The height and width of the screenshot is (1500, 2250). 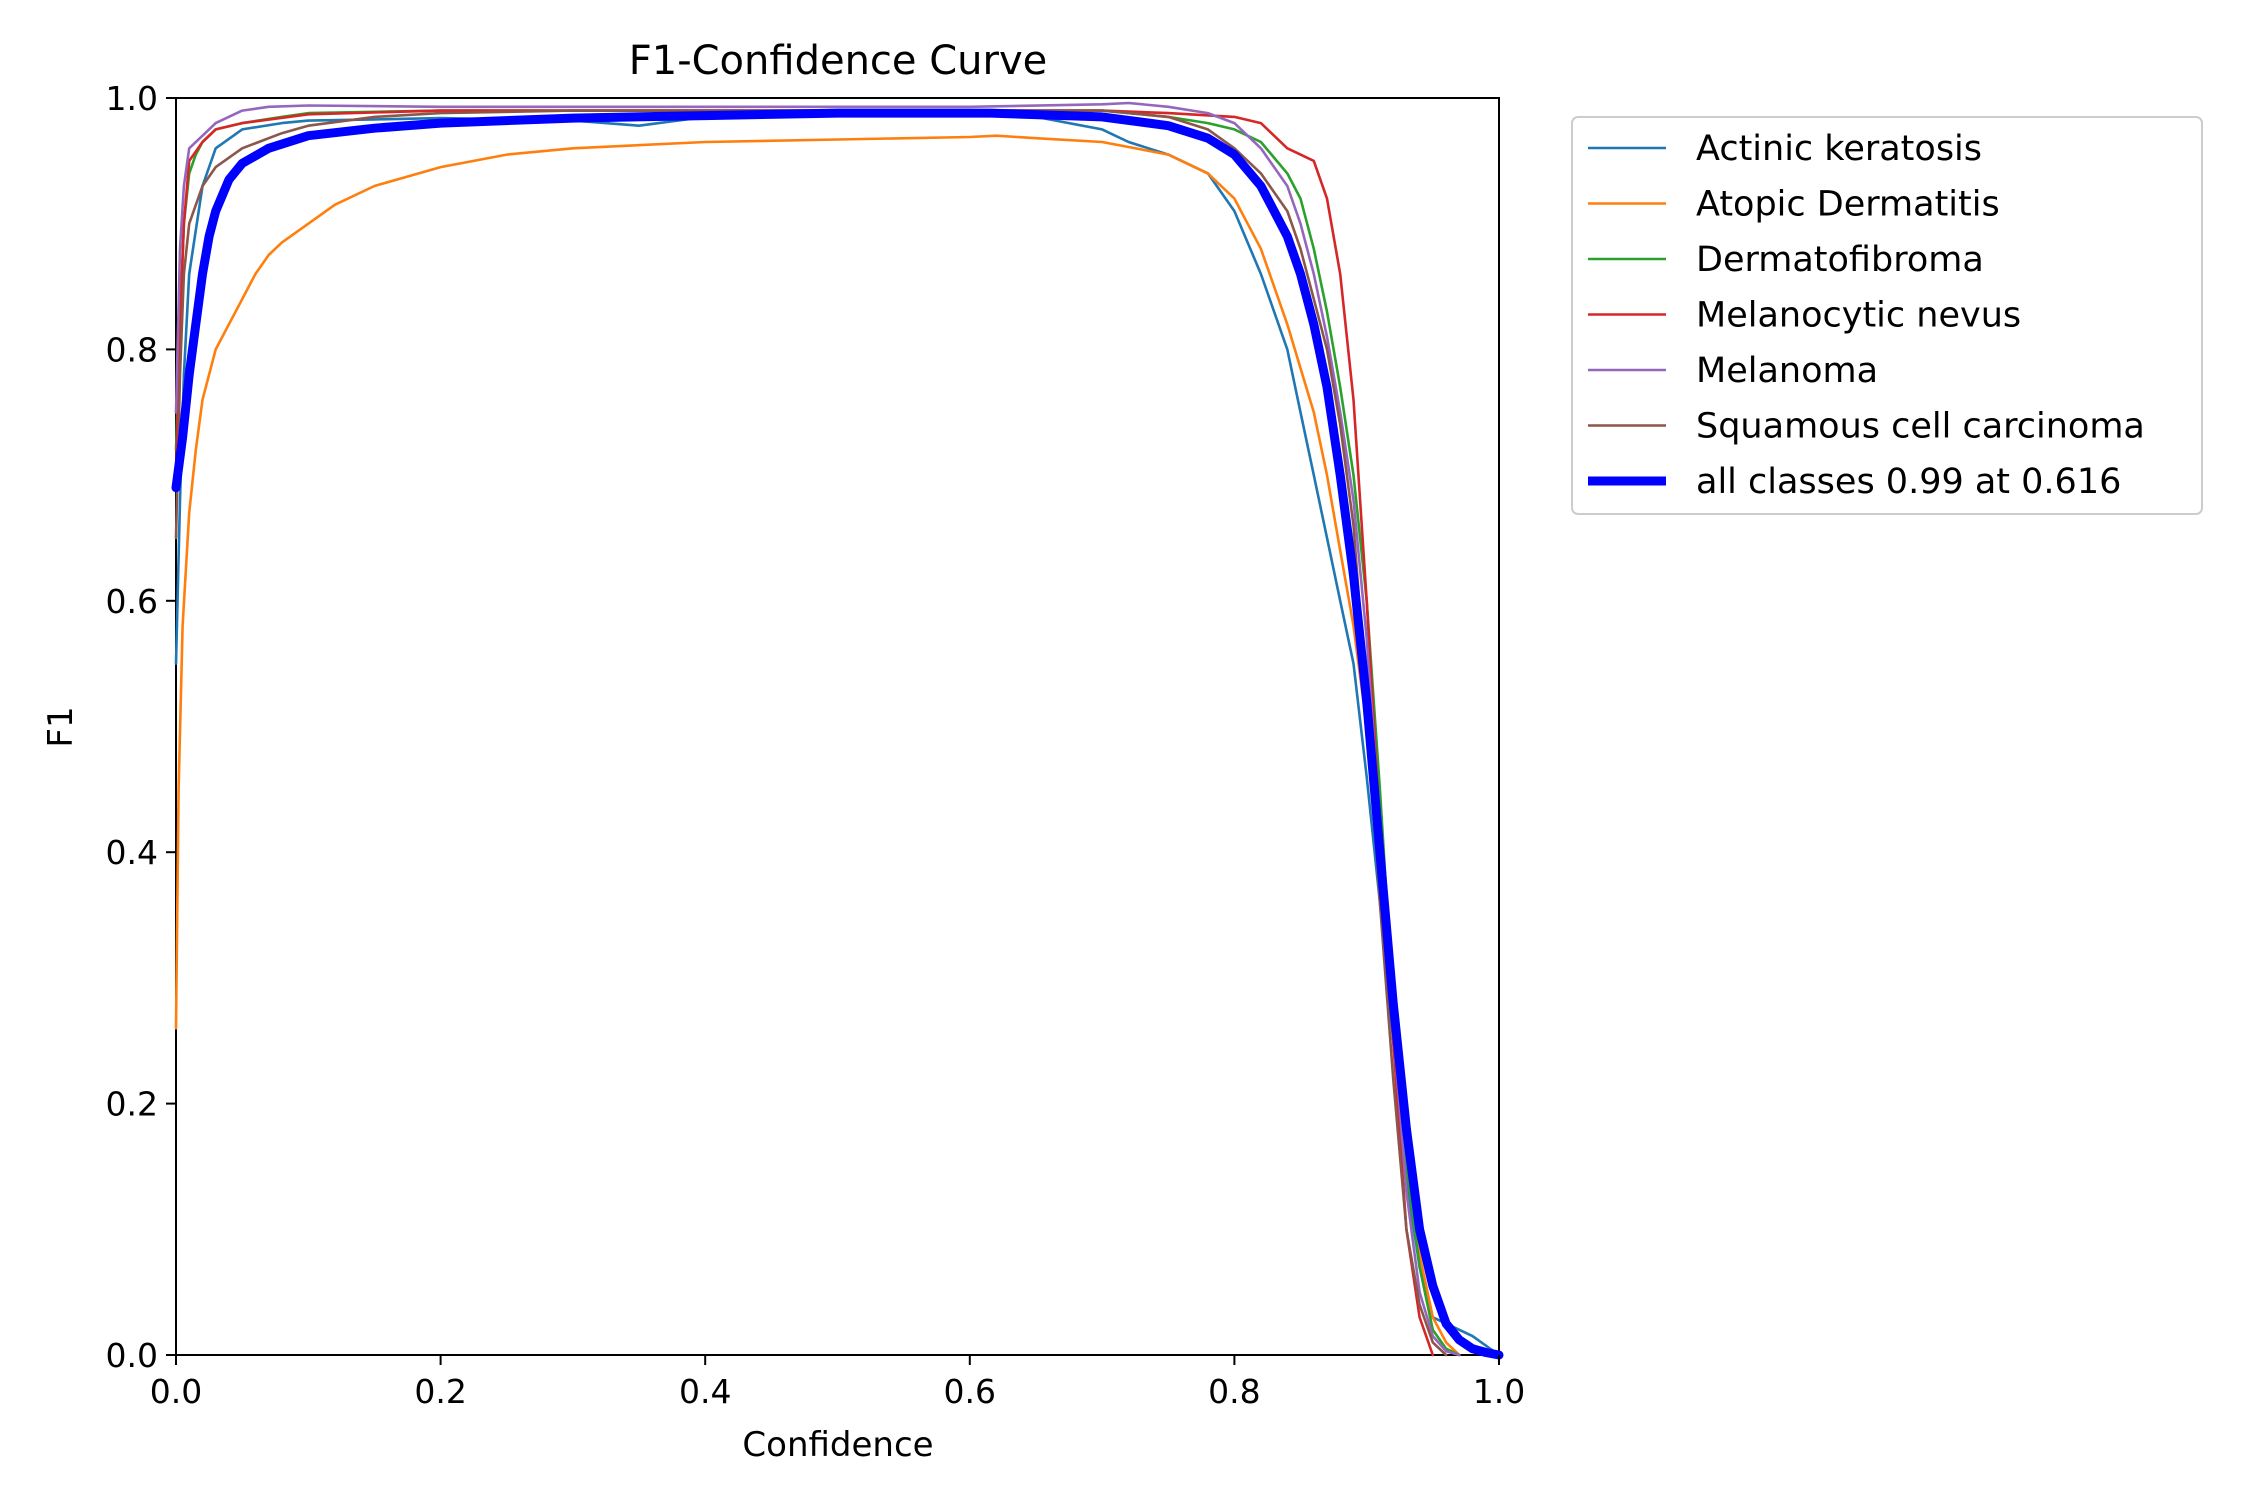 What do you see at coordinates (1234, 1391) in the screenshot?
I see `x-tick-label: 0.8` at bounding box center [1234, 1391].